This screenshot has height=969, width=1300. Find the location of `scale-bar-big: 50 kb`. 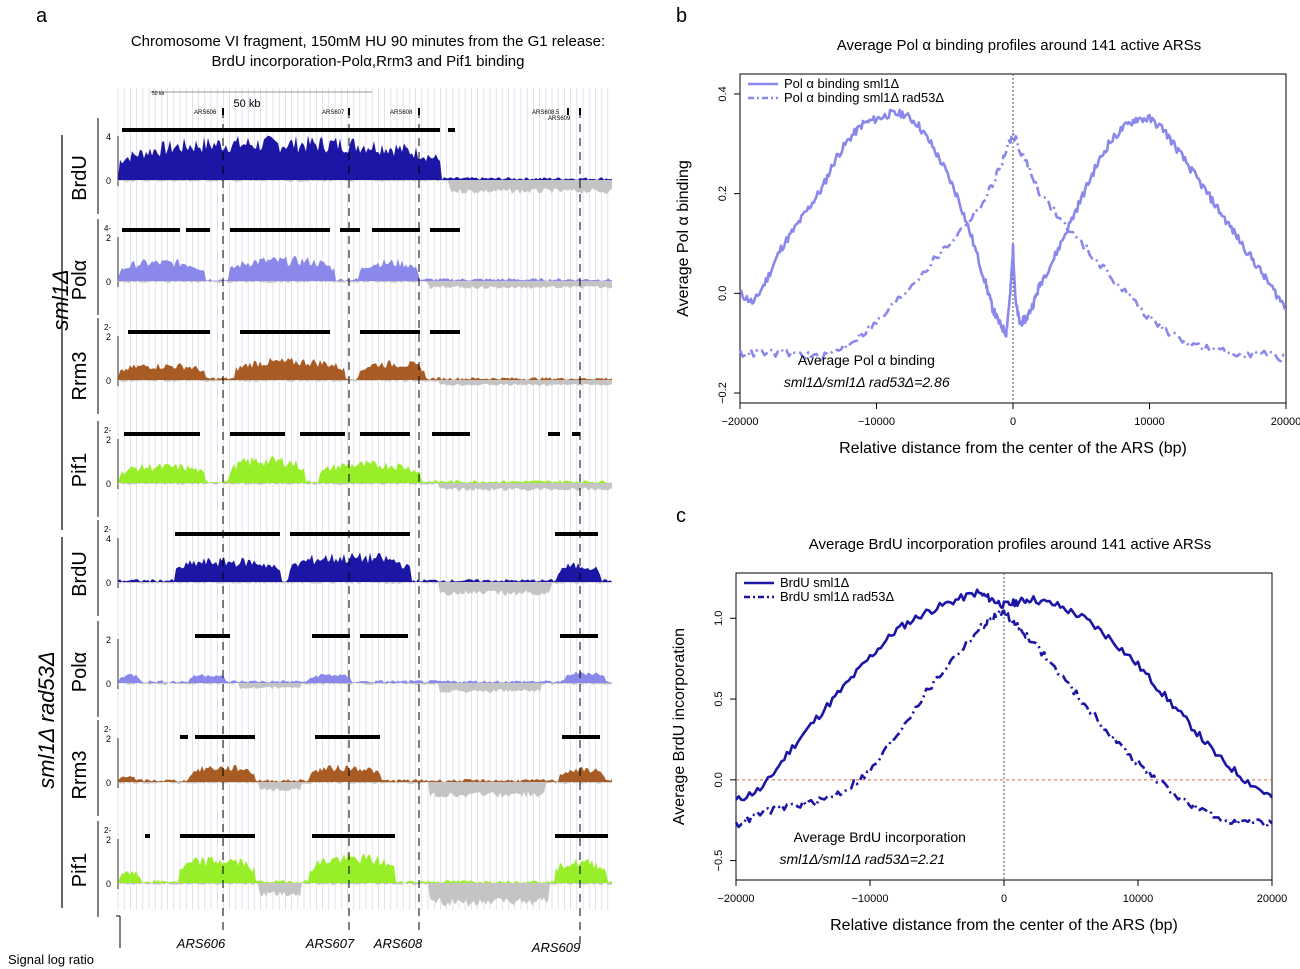

scale-bar-big: 50 kb is located at coordinates (247, 104).